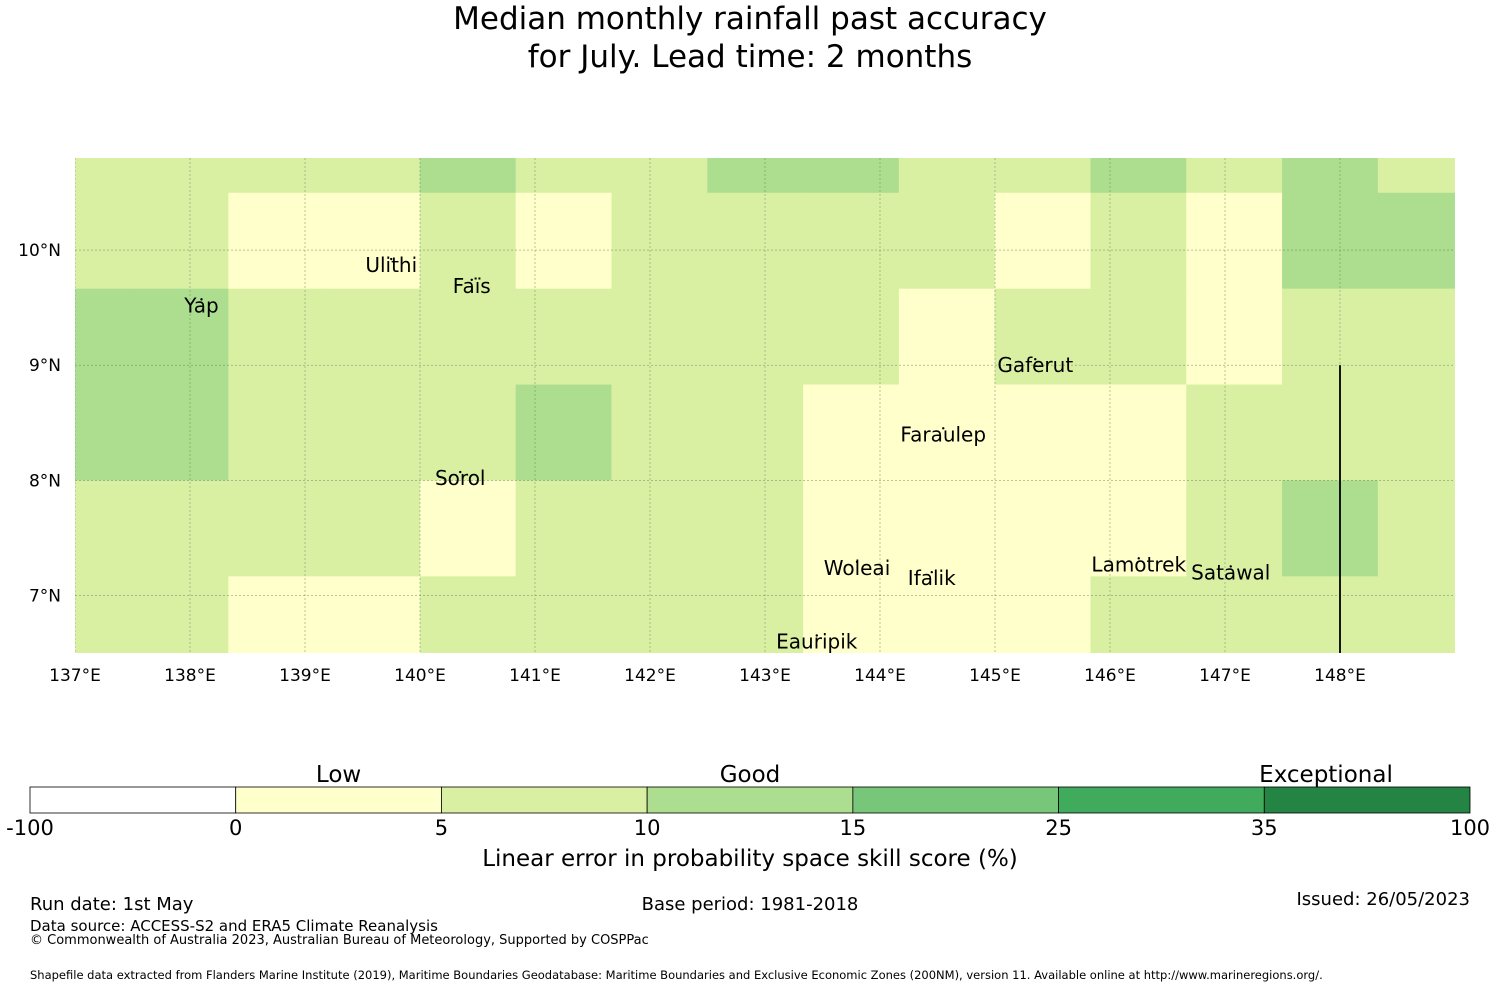 The height and width of the screenshot is (990, 1500). I want to click on island-label: Faïs, so click(472, 286).